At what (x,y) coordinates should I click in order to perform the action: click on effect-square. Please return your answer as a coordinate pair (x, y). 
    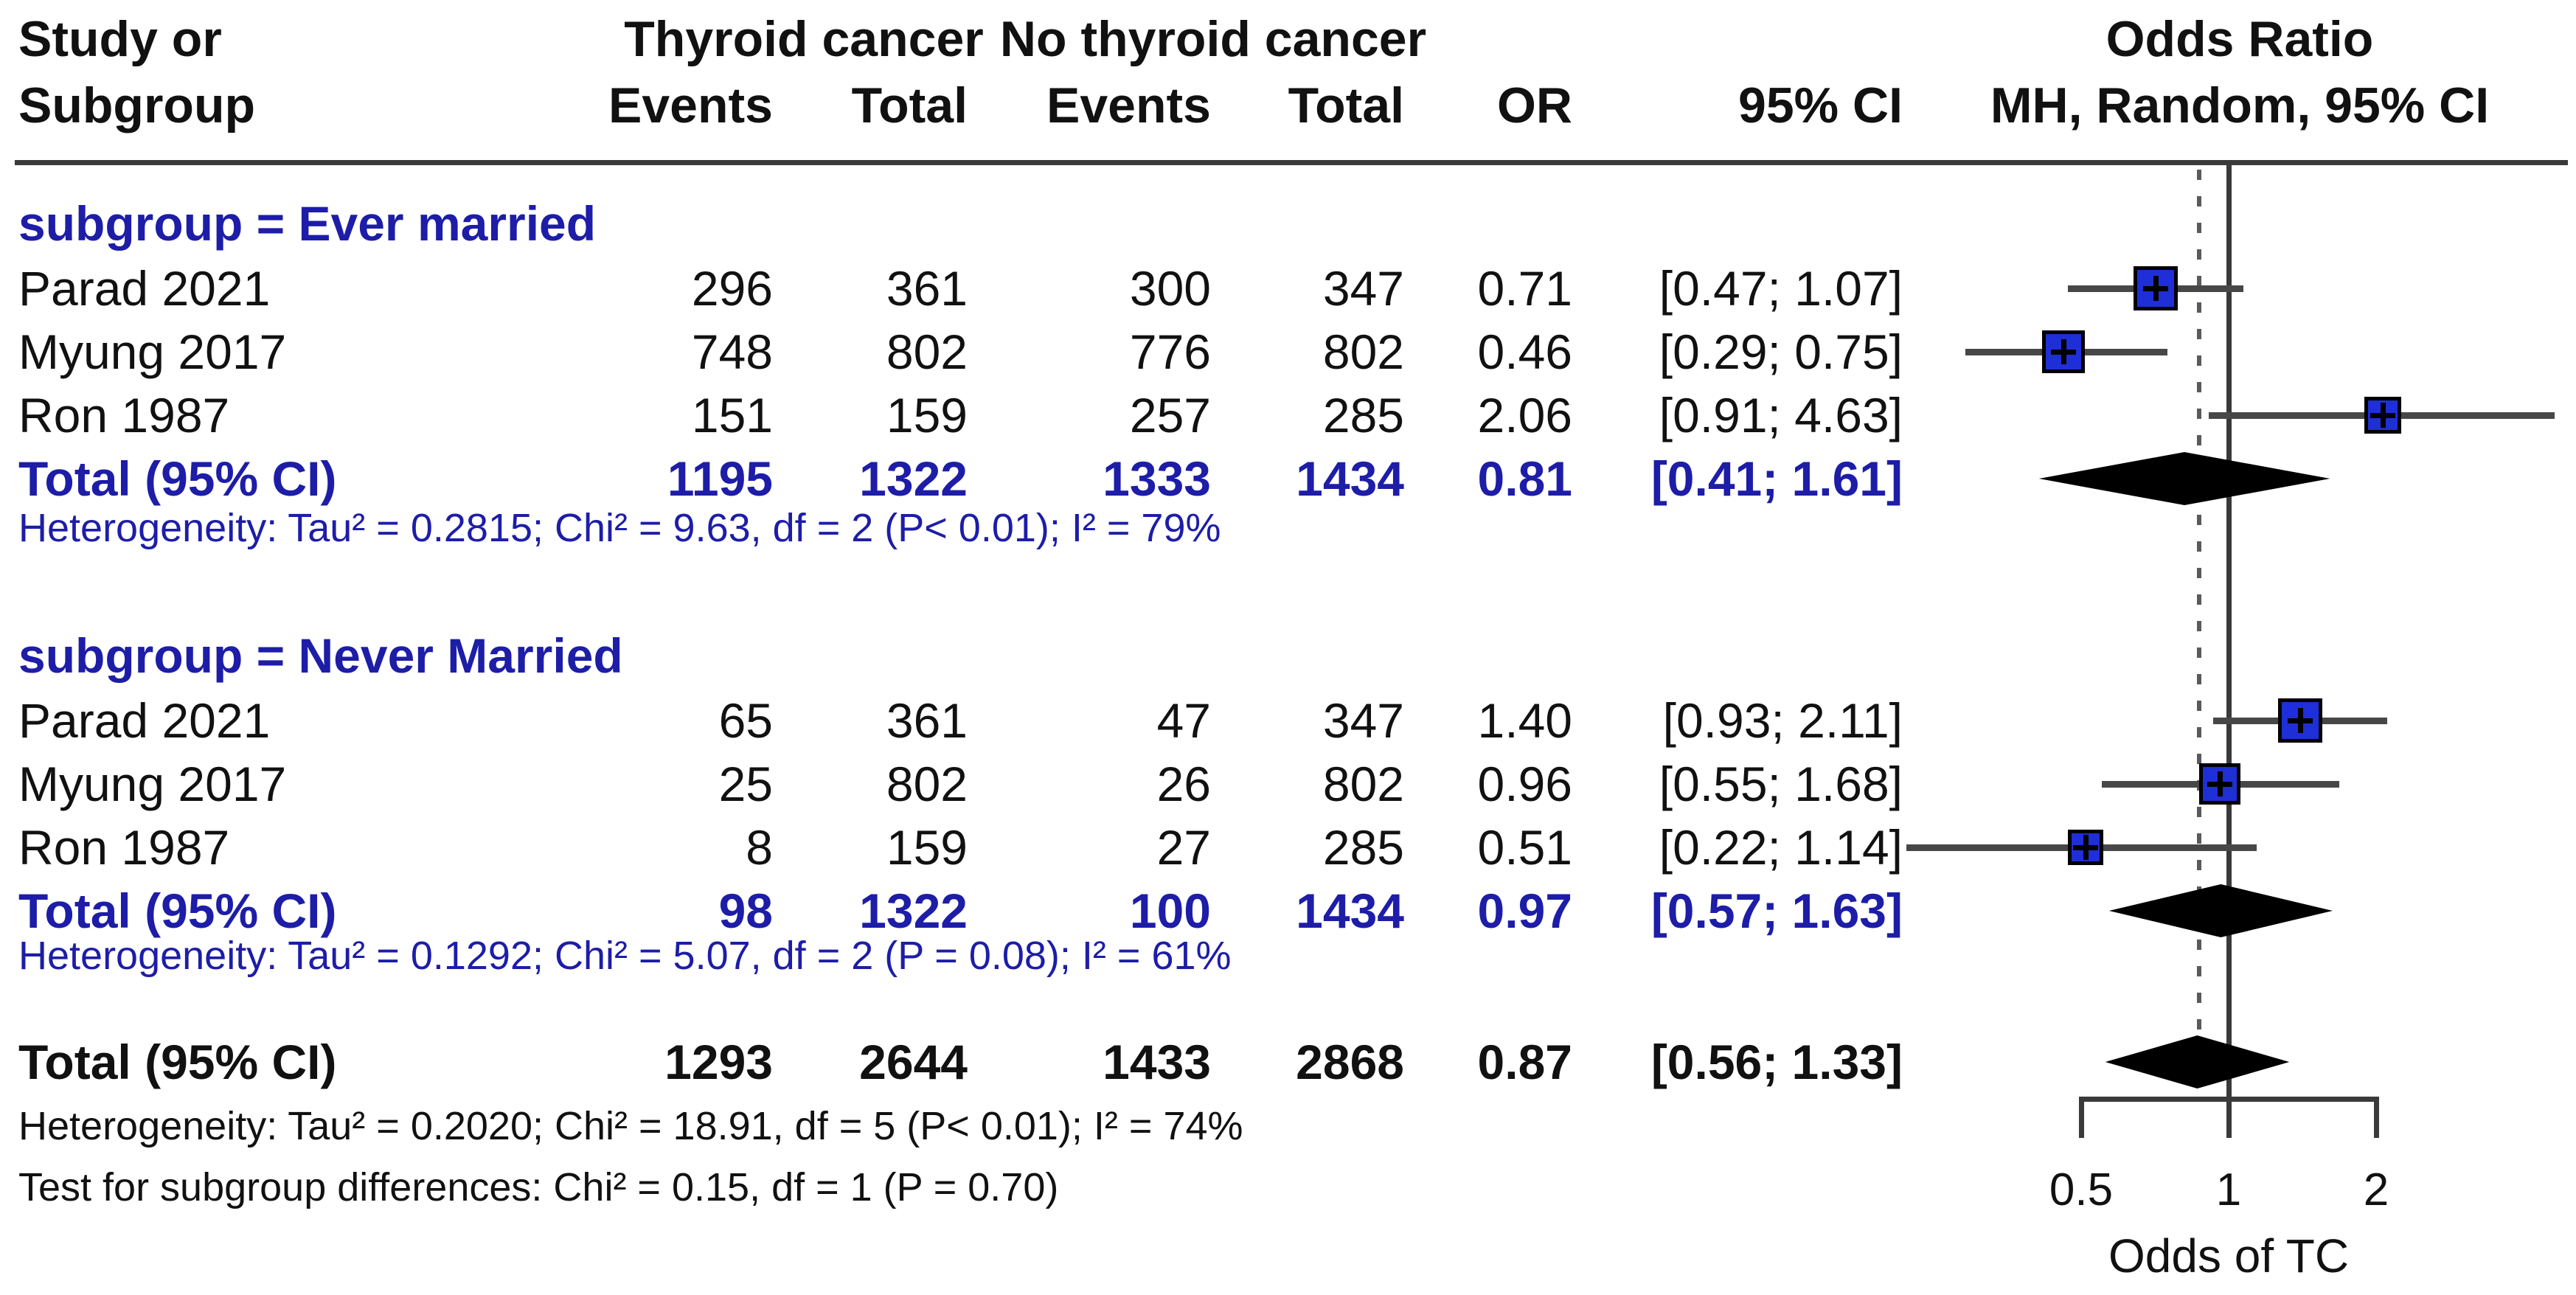
    Looking at the image, I should click on (2156, 288).